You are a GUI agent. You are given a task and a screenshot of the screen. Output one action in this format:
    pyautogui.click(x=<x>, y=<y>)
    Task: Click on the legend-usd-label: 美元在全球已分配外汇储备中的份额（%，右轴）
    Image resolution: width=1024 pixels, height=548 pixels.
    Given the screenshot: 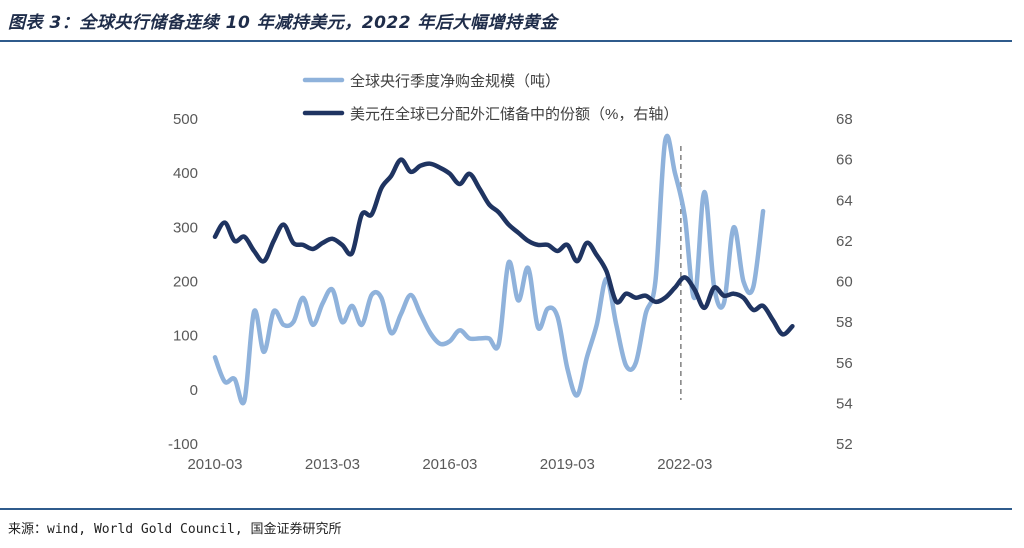 What is the action you would take?
    pyautogui.click(x=514, y=114)
    